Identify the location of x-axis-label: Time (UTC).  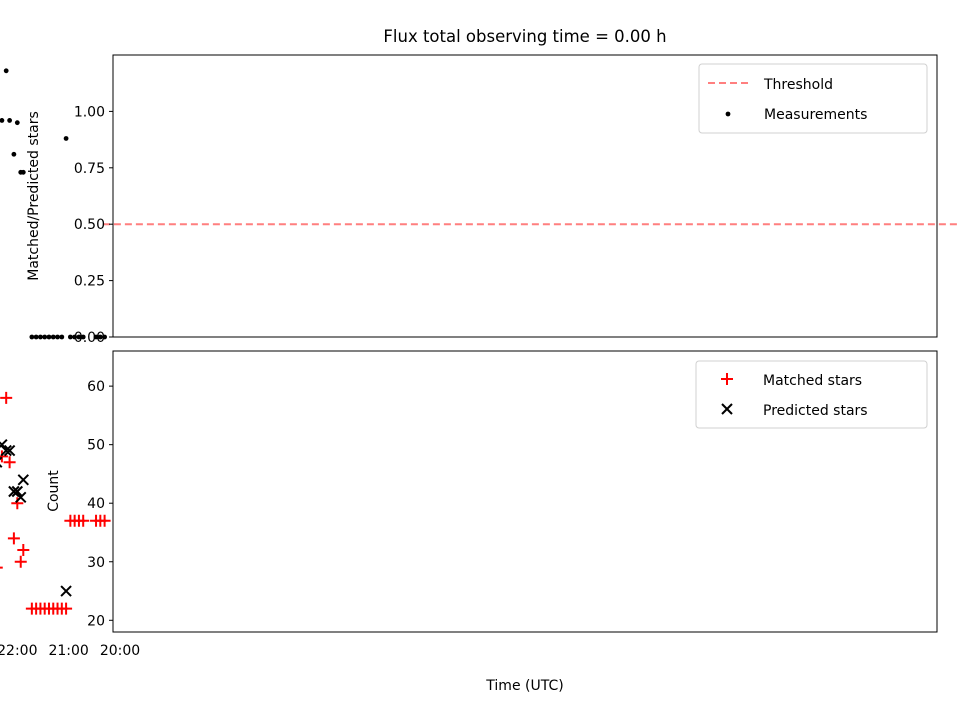
(524, 686).